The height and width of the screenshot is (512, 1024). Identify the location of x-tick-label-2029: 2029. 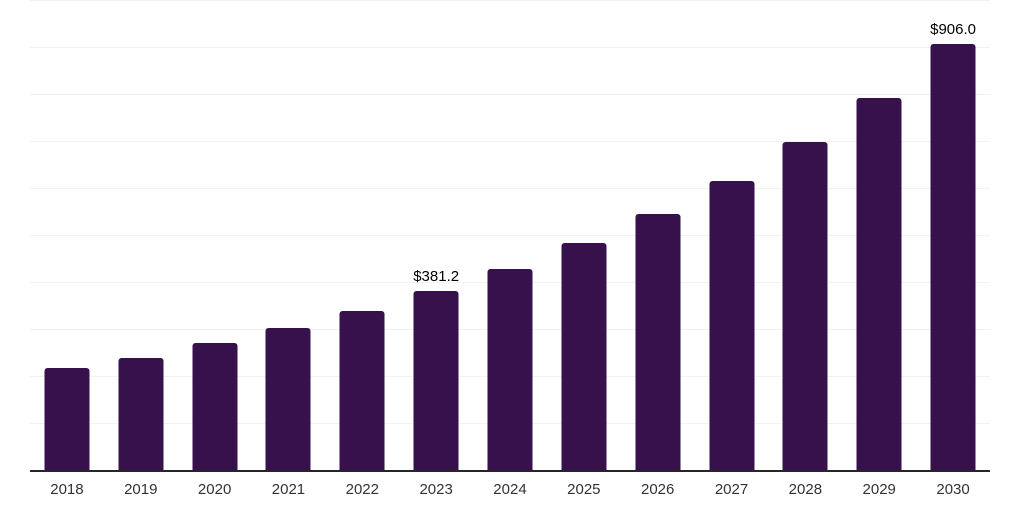
(879, 489).